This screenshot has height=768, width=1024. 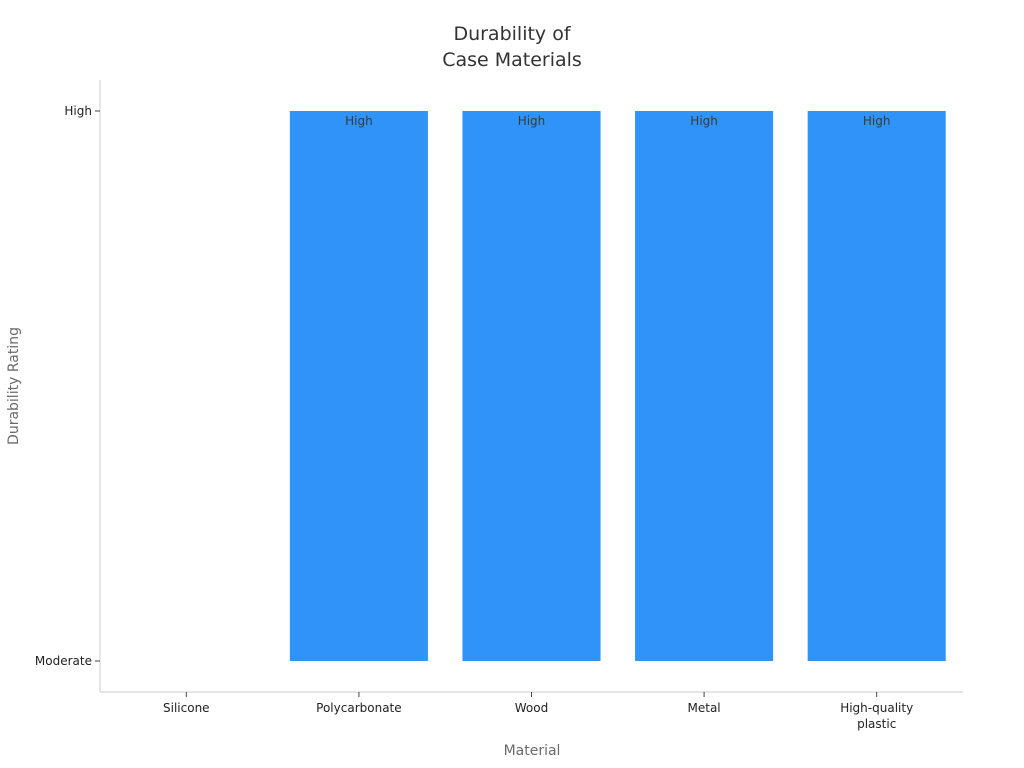 What do you see at coordinates (617, 121) in the screenshot?
I see `data-labels-layer: High High High High` at bounding box center [617, 121].